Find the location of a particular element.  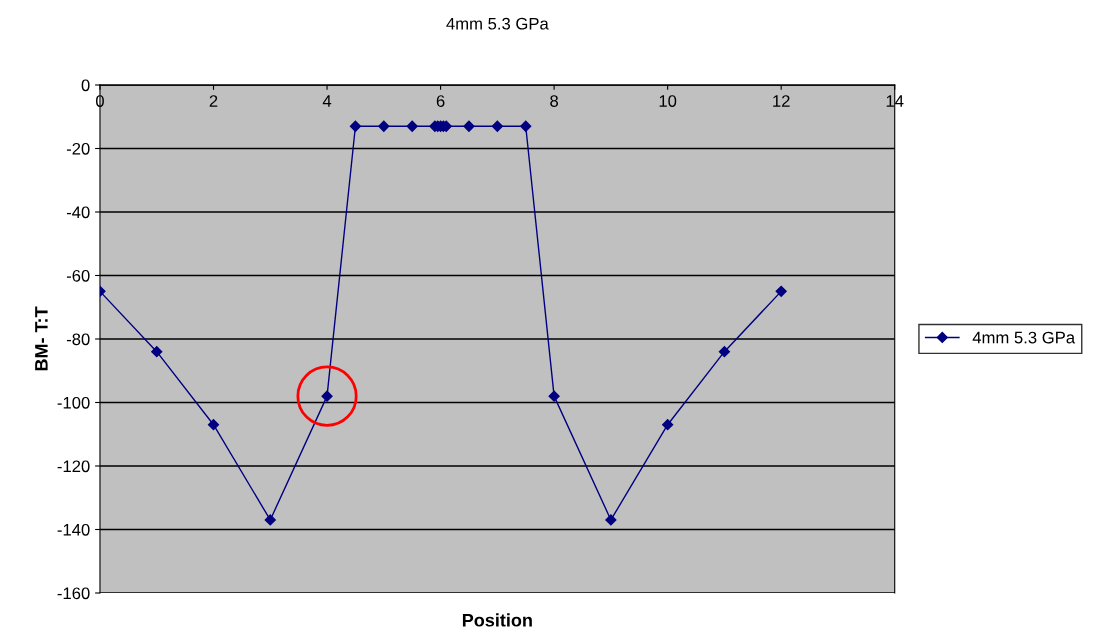

x-tick-label: 4 is located at coordinates (327, 101).